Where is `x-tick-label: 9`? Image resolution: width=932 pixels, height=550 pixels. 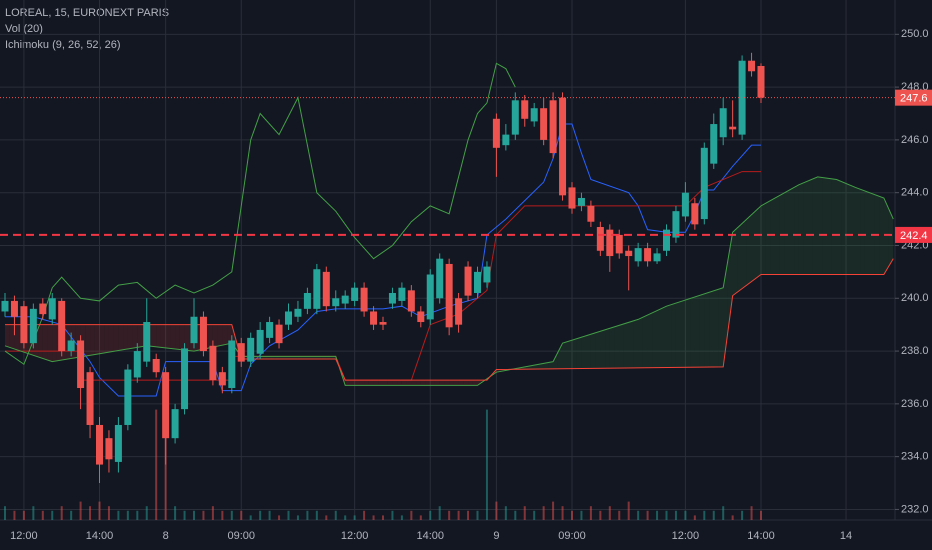 x-tick-label: 9 is located at coordinates (496, 536).